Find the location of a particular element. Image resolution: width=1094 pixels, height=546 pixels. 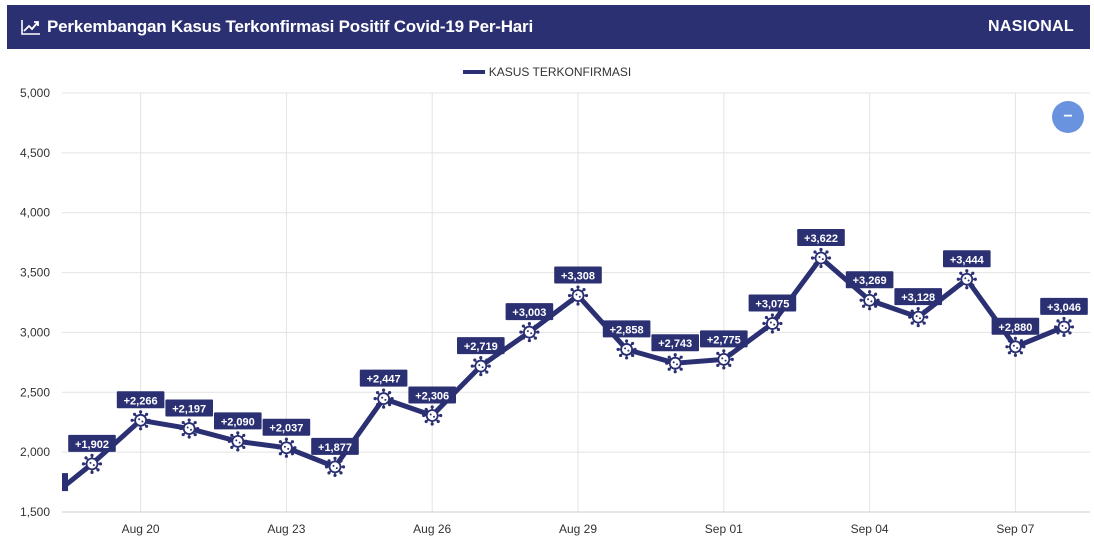

chart-legend: KASUS TERKONFIRMASI is located at coordinates (547, 72).